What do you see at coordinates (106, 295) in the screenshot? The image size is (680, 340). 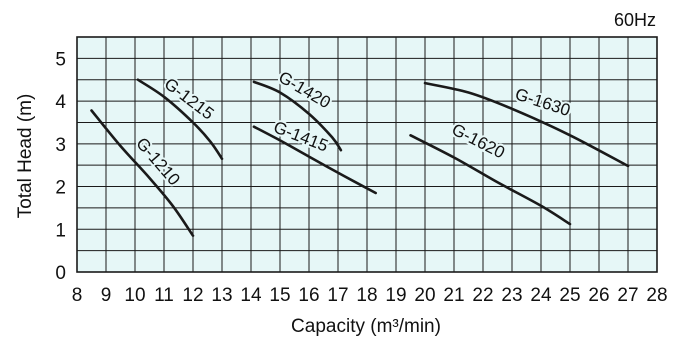 I see `x-tick-label: 9` at bounding box center [106, 295].